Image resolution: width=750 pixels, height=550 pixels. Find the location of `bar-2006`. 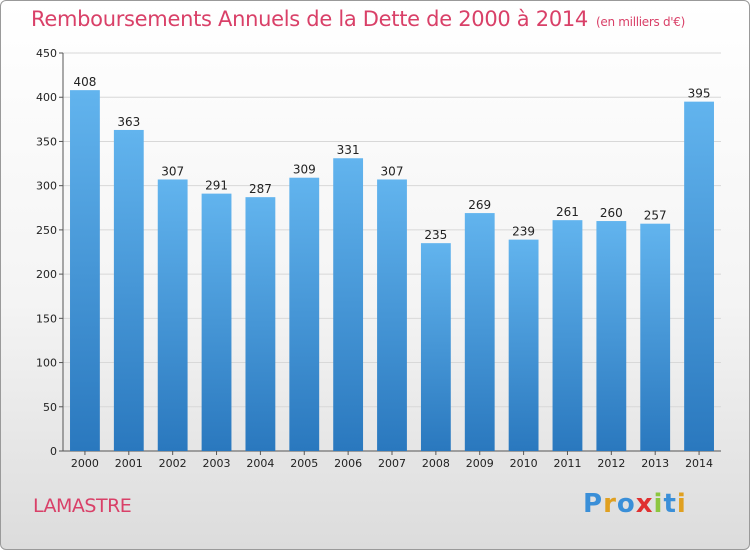

bar-2006 is located at coordinates (348, 304).